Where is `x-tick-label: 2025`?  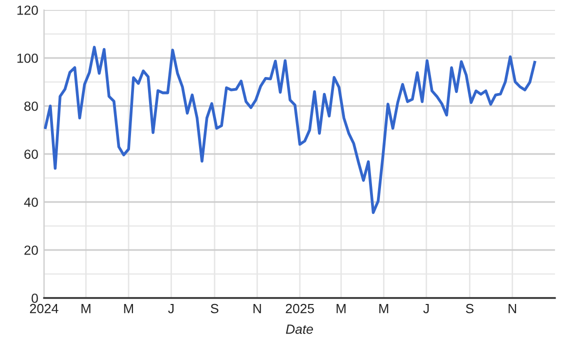
x-tick-label: 2025 is located at coordinates (300, 309).